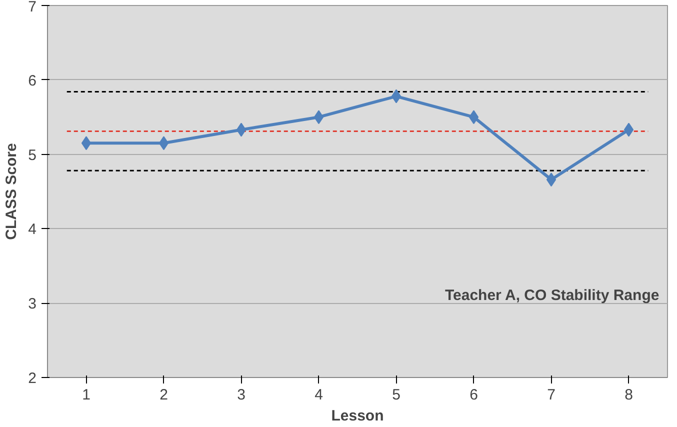 Image resolution: width=677 pixels, height=427 pixels. I want to click on y-tick-label: 6, so click(32, 81).